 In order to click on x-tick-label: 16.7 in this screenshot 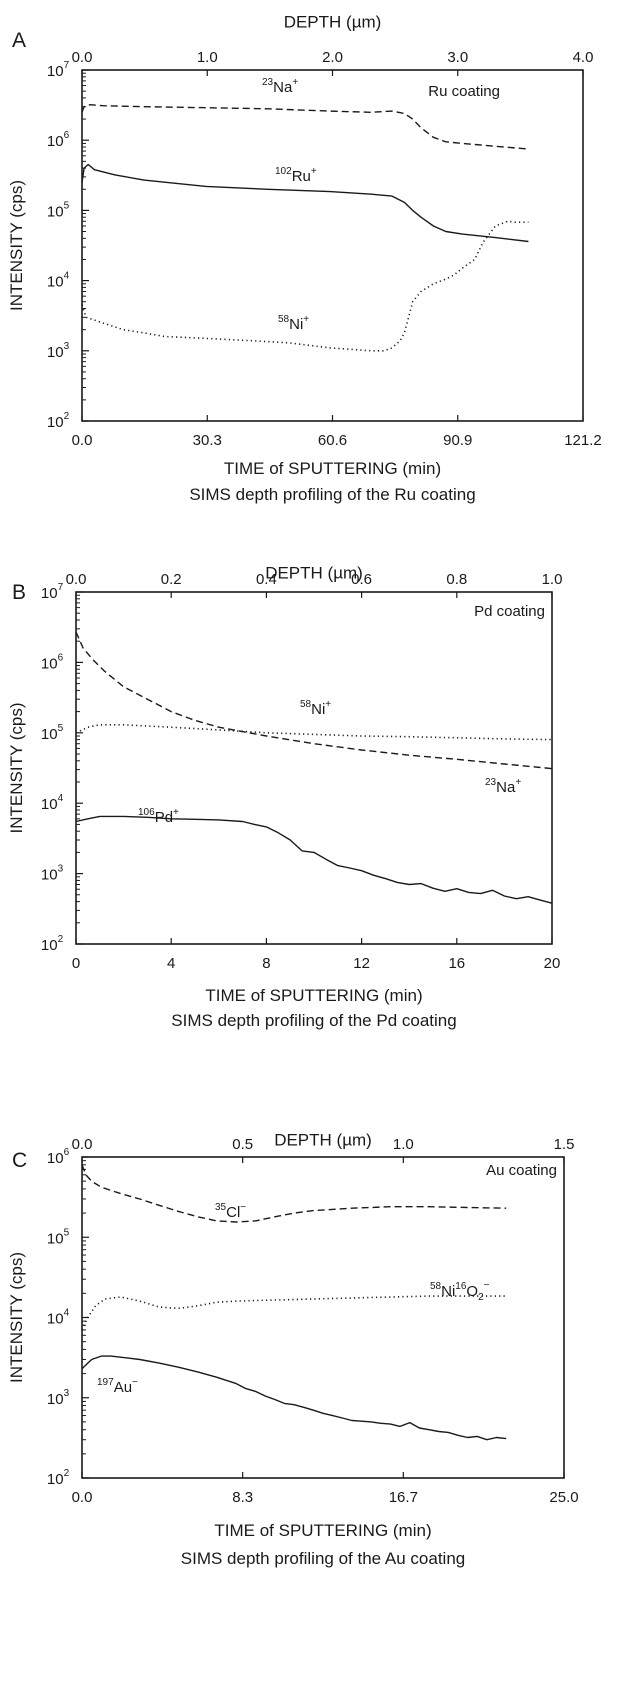, I will do `click(403, 1497)`.